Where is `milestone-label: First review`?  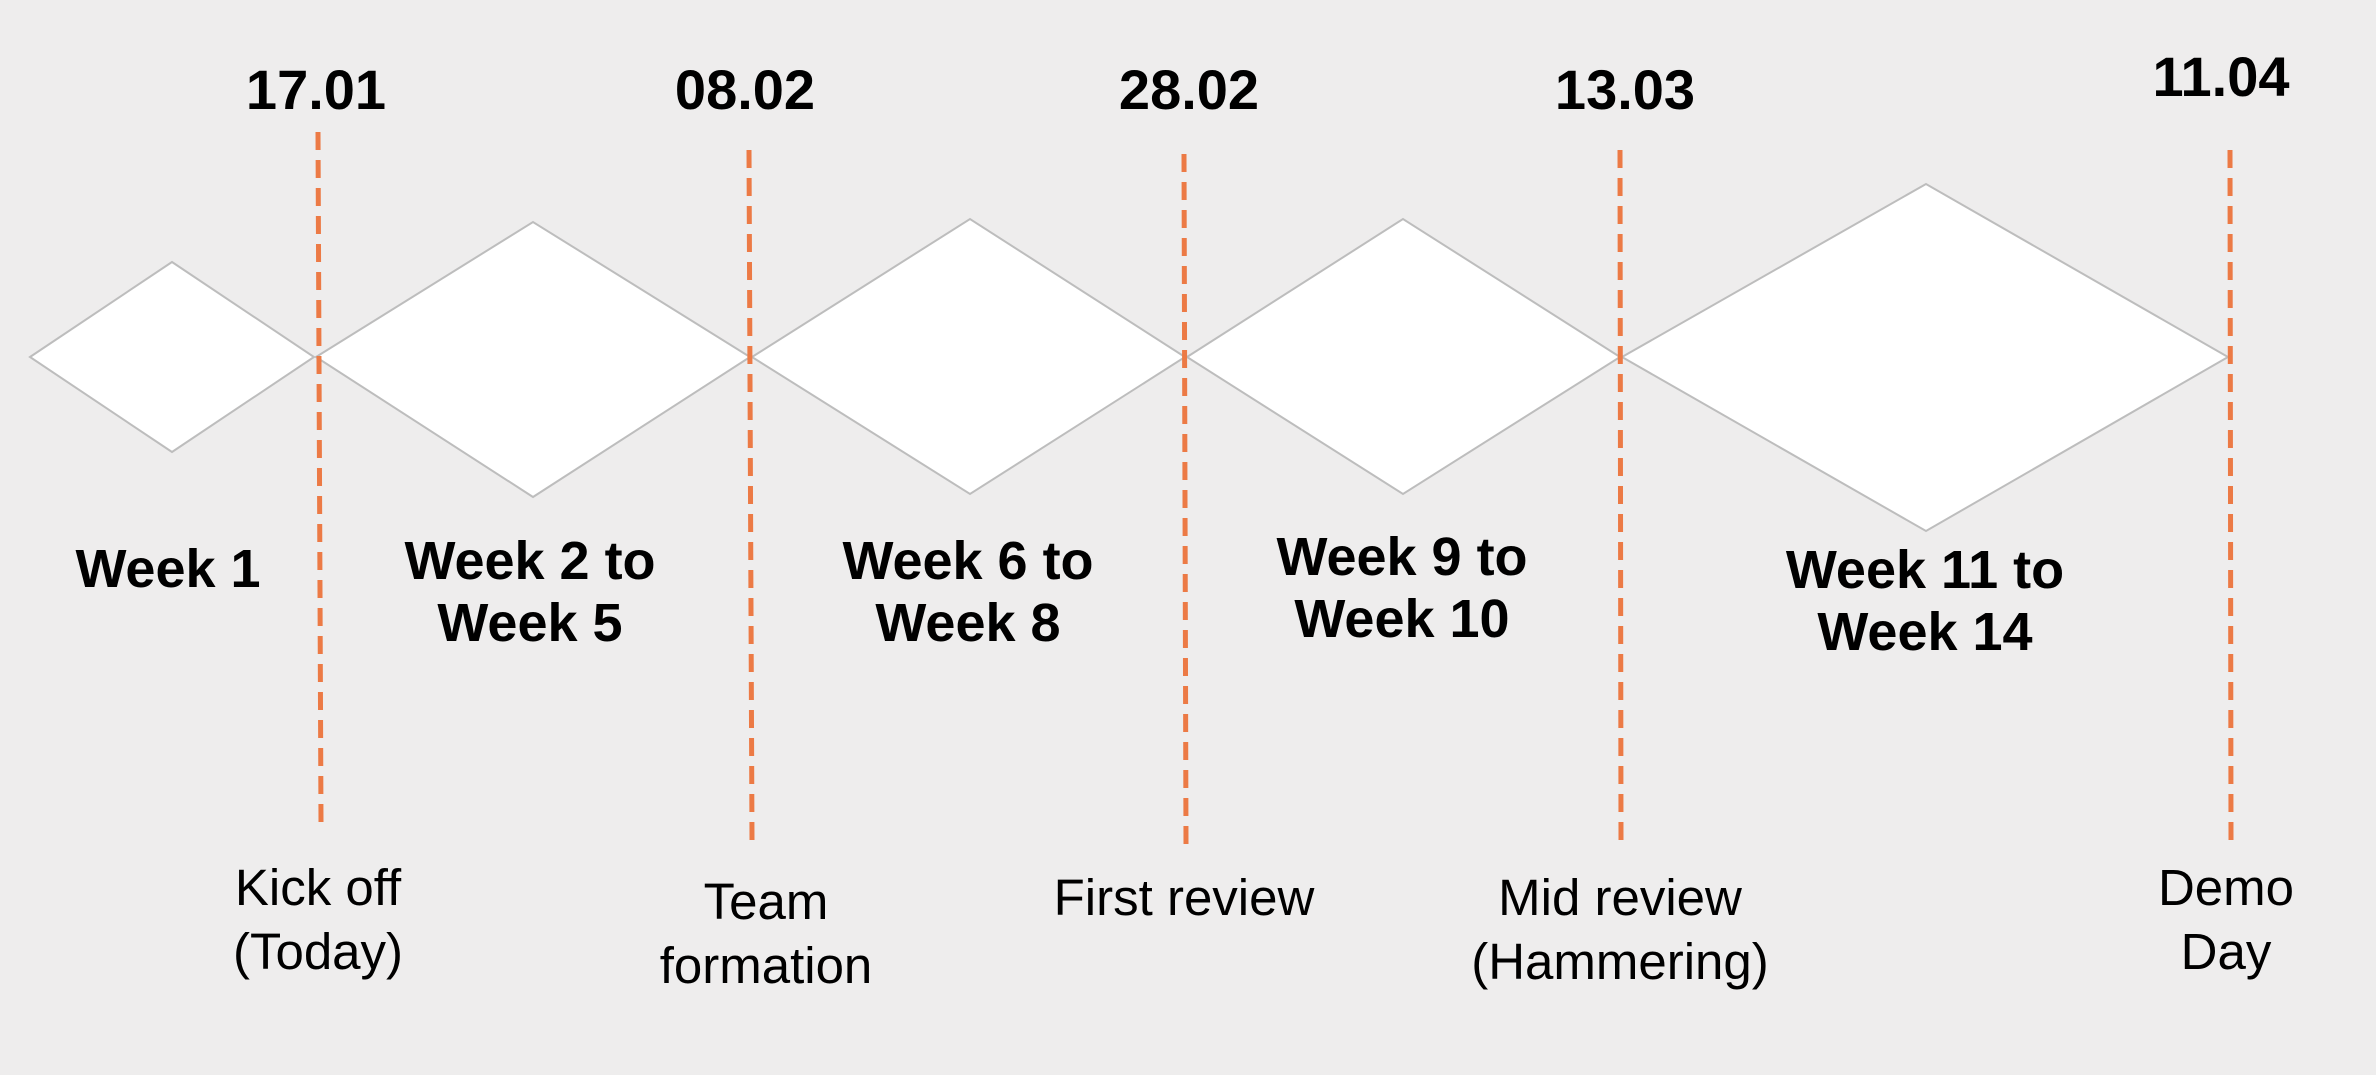
milestone-label: First review is located at coordinates (1184, 898).